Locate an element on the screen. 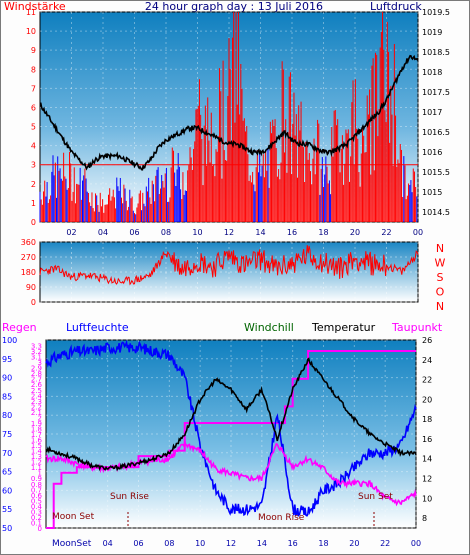 The width and height of the screenshot is (470, 555). wind-tick-label: 1 is located at coordinates (33, 203).